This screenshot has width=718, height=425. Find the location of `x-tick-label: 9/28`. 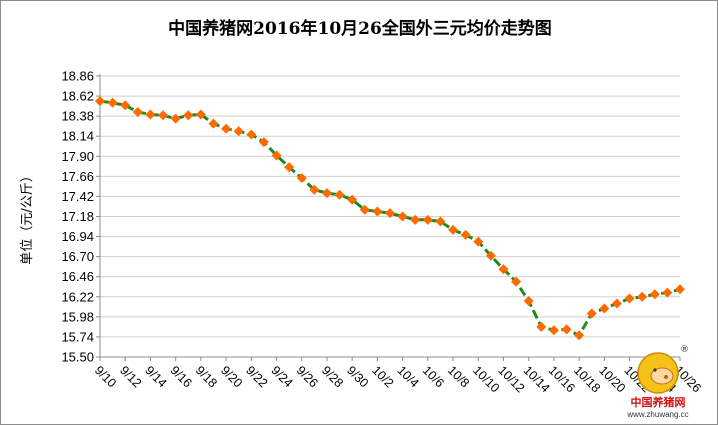

x-tick-label: 9/28 is located at coordinates (332, 376).